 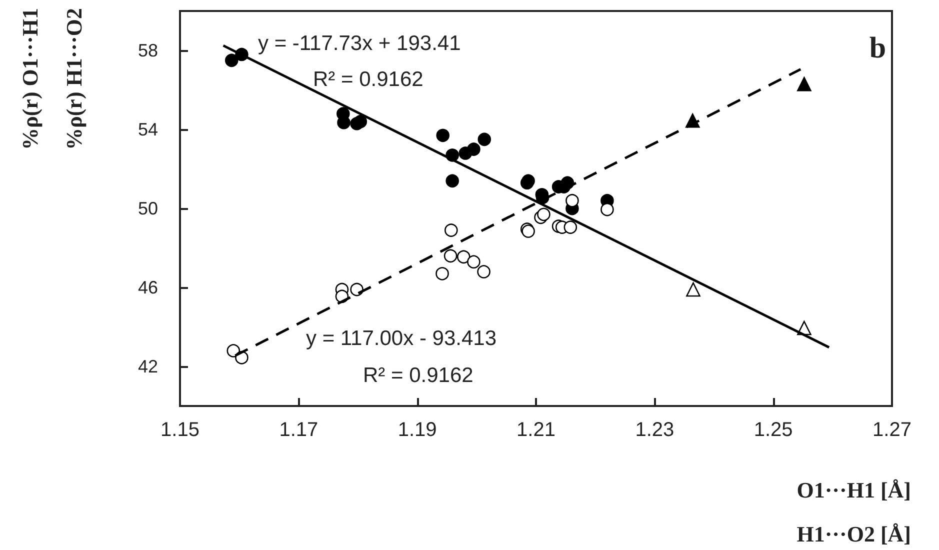 What do you see at coordinates (148, 208) in the screenshot?
I see `y-tick-label: 50` at bounding box center [148, 208].